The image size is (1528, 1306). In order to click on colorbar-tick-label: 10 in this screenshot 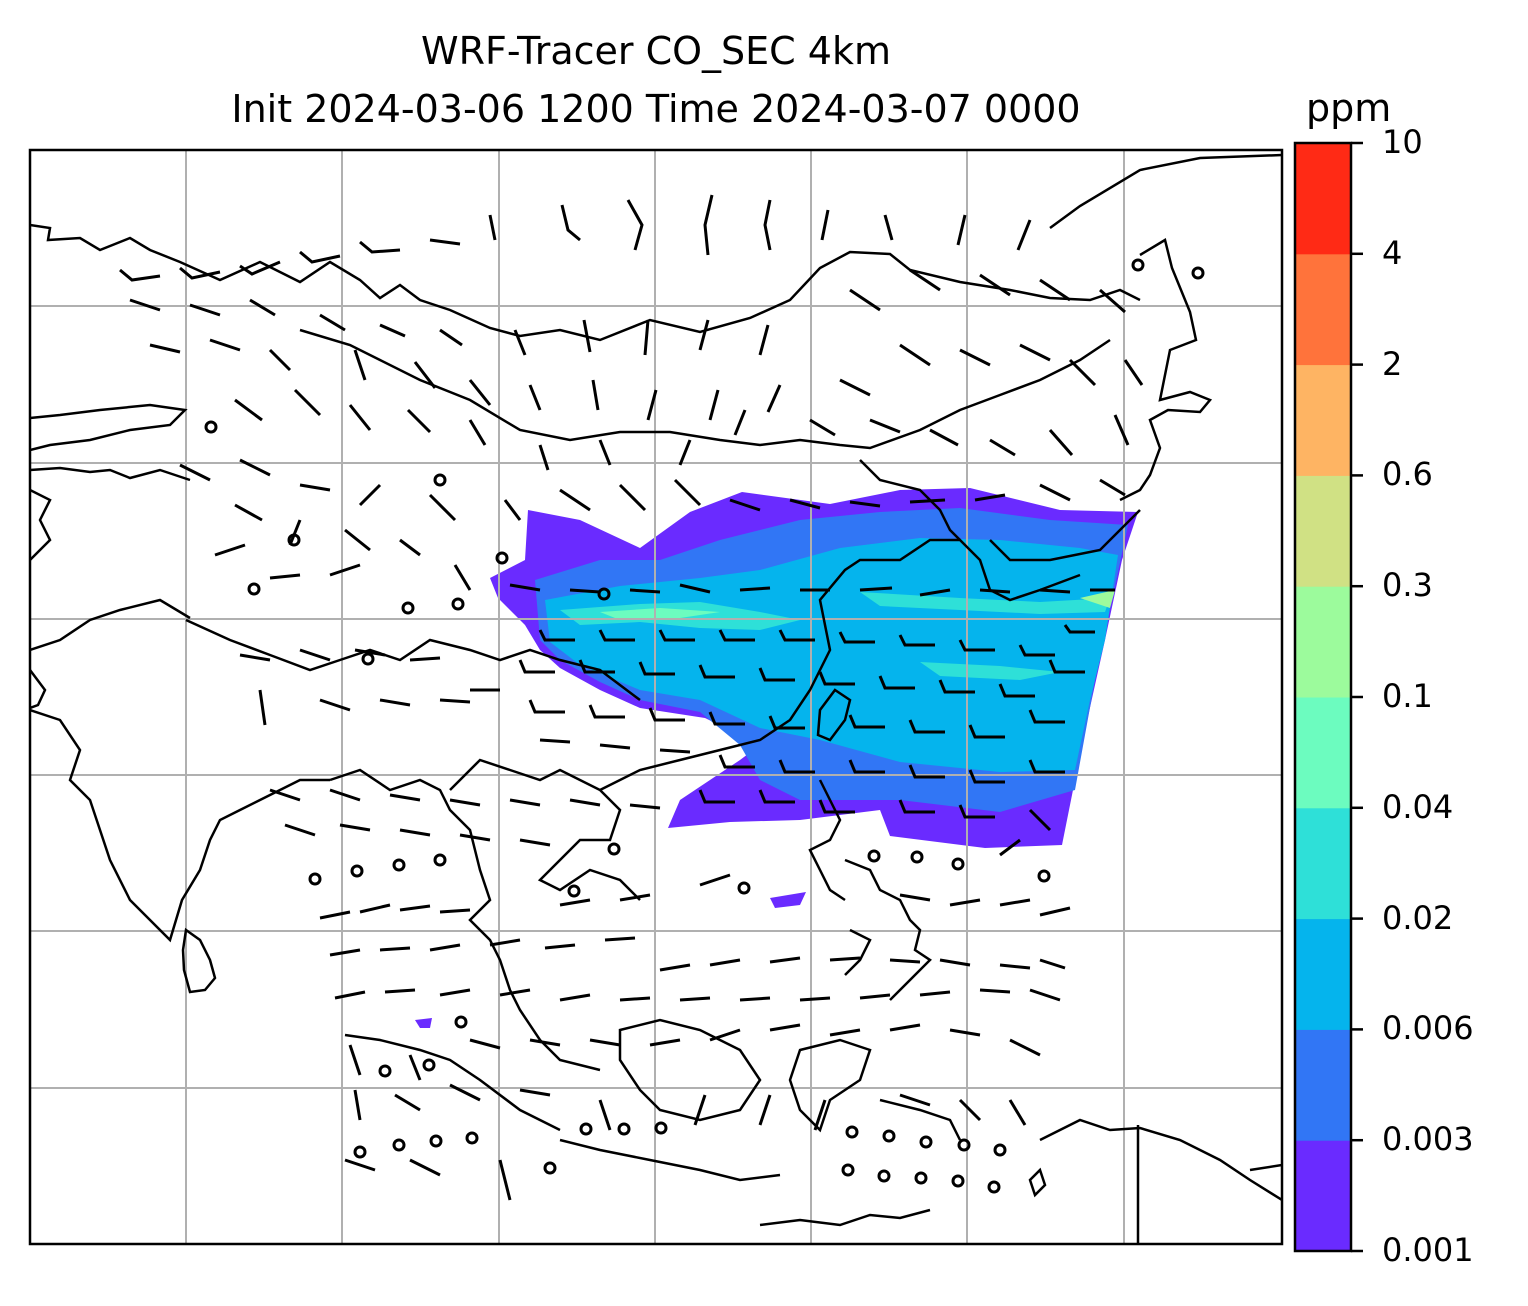, I will do `click(1402, 142)`.